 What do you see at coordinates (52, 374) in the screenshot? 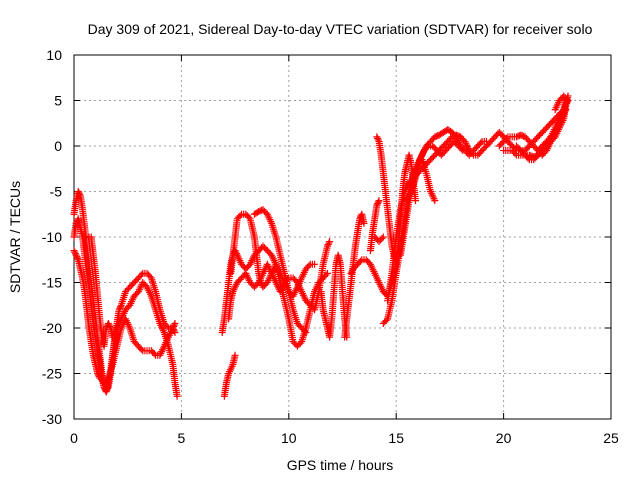
I see `y-tick-label: -25` at bounding box center [52, 374].